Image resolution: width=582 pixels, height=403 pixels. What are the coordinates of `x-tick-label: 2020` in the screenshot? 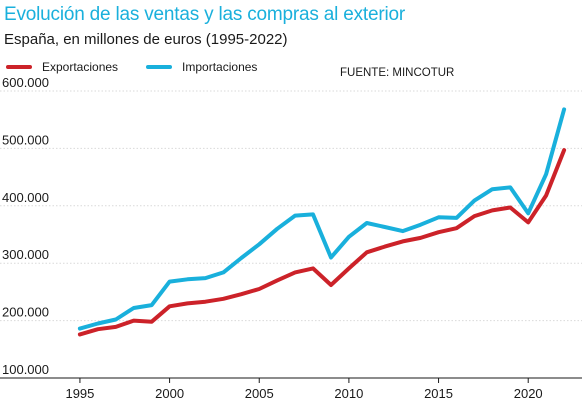 It's located at (528, 393).